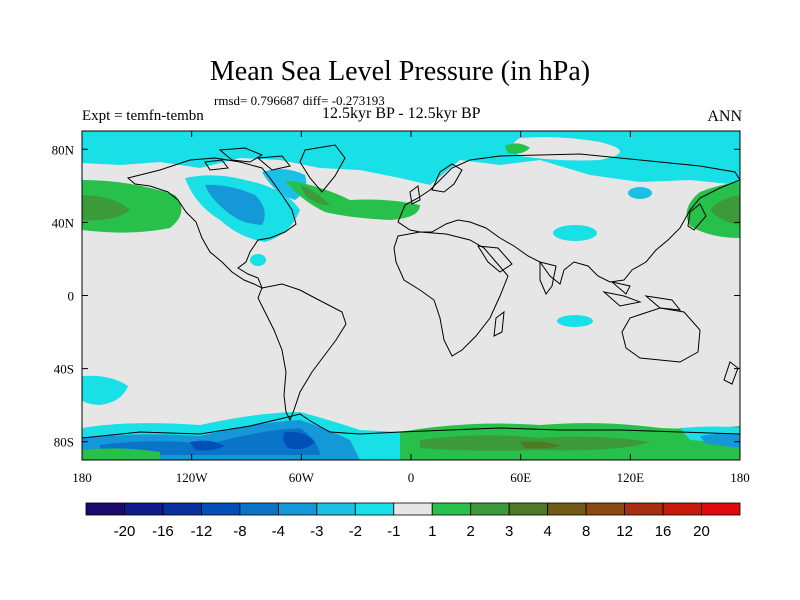  Describe the element at coordinates (278, 531) in the screenshot. I see `colorbar-label: -4` at that location.